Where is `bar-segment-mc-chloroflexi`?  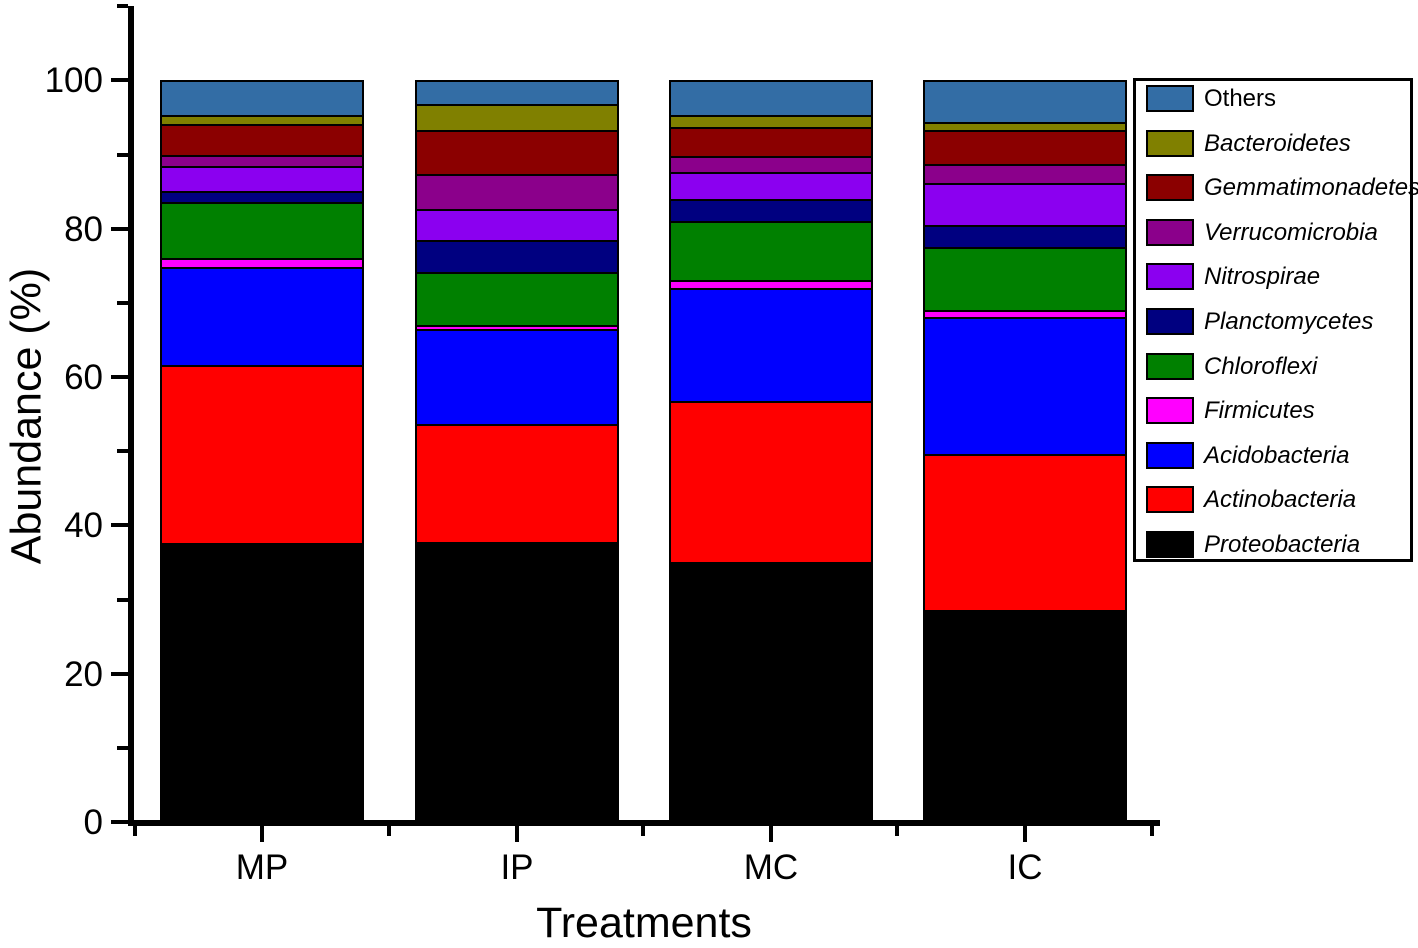 bar-segment-mc-chloroflexi is located at coordinates (771, 252).